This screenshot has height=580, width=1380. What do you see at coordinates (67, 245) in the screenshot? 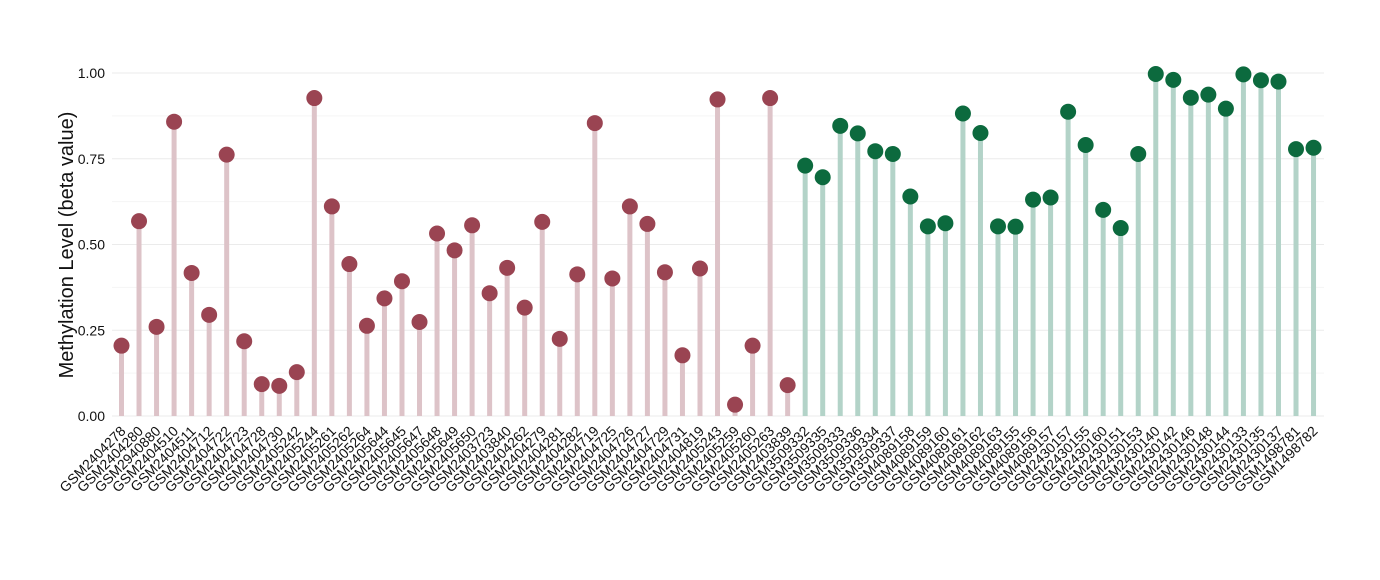
I see `y-axis-title: Methylation Level (beta value)` at bounding box center [67, 245].